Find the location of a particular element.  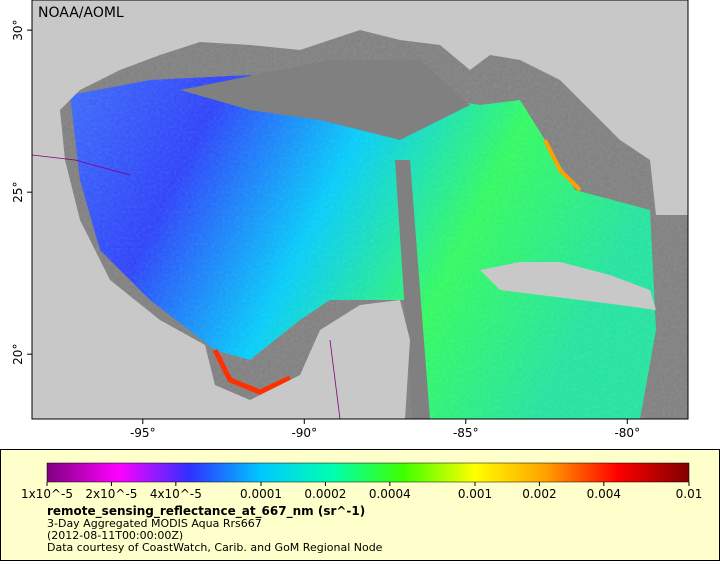

lon-tick-label: -85° is located at coordinates (466, 433).